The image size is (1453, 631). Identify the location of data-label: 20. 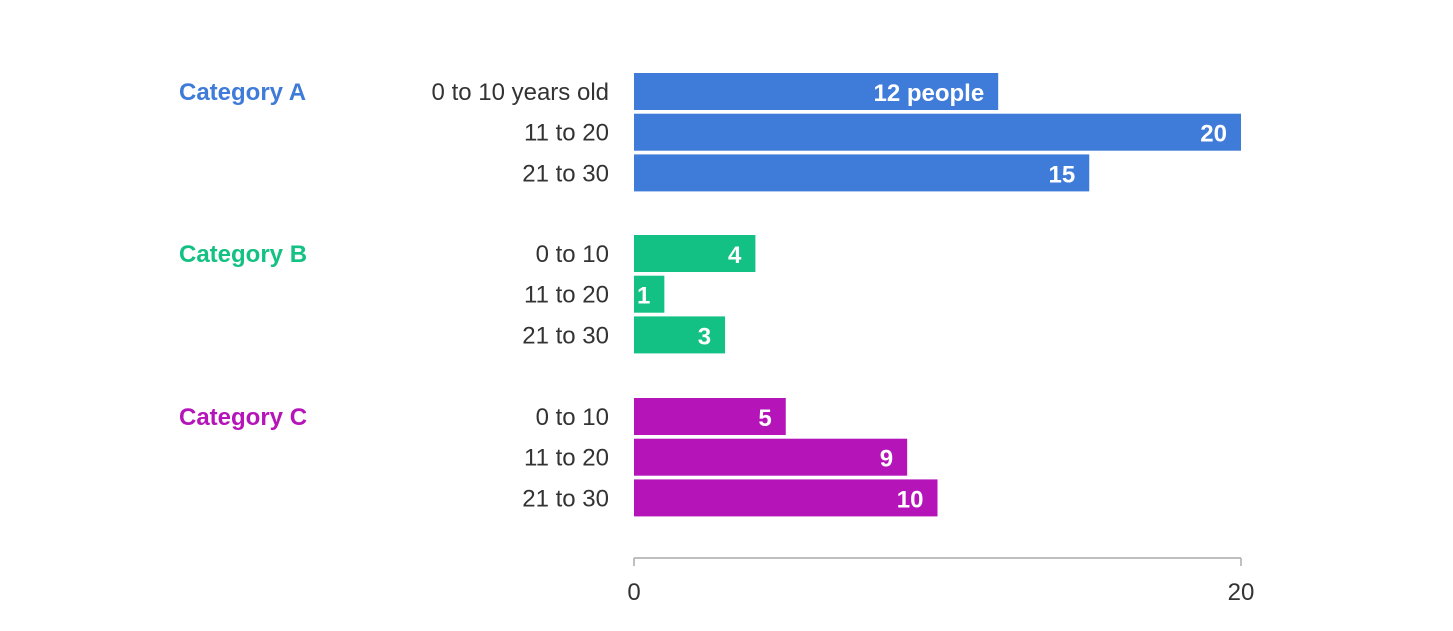
(1213, 134).